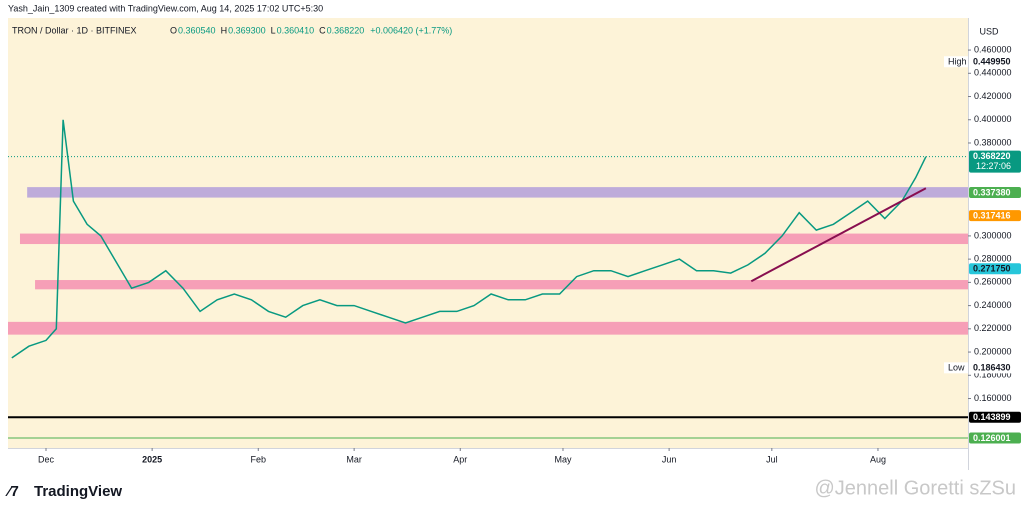 This screenshot has width=1024, height=513. I want to click on ohlc-value: 0.360540, so click(197, 30).